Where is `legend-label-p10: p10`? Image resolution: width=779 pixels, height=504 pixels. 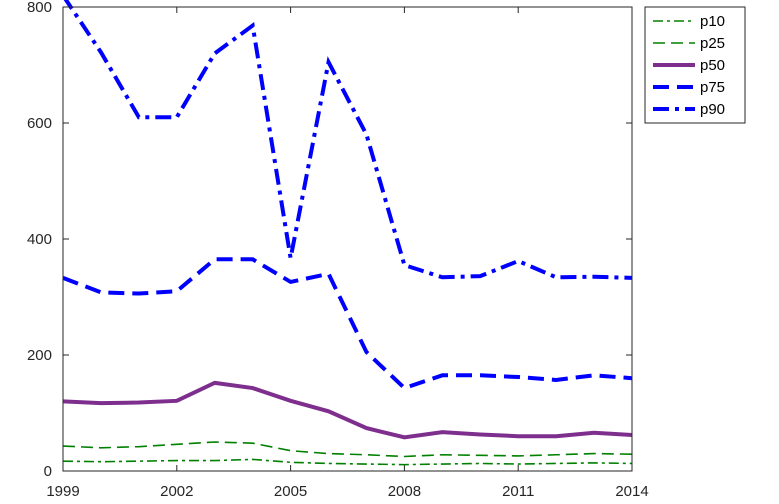
legend-label-p10: p10 is located at coordinates (712, 21).